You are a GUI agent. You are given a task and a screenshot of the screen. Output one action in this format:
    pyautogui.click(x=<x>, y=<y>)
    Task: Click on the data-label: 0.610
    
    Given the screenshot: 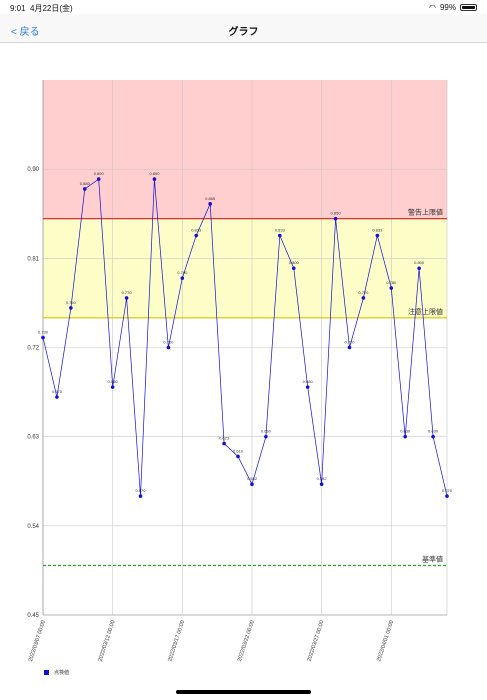 What is the action you would take?
    pyautogui.click(x=238, y=450)
    